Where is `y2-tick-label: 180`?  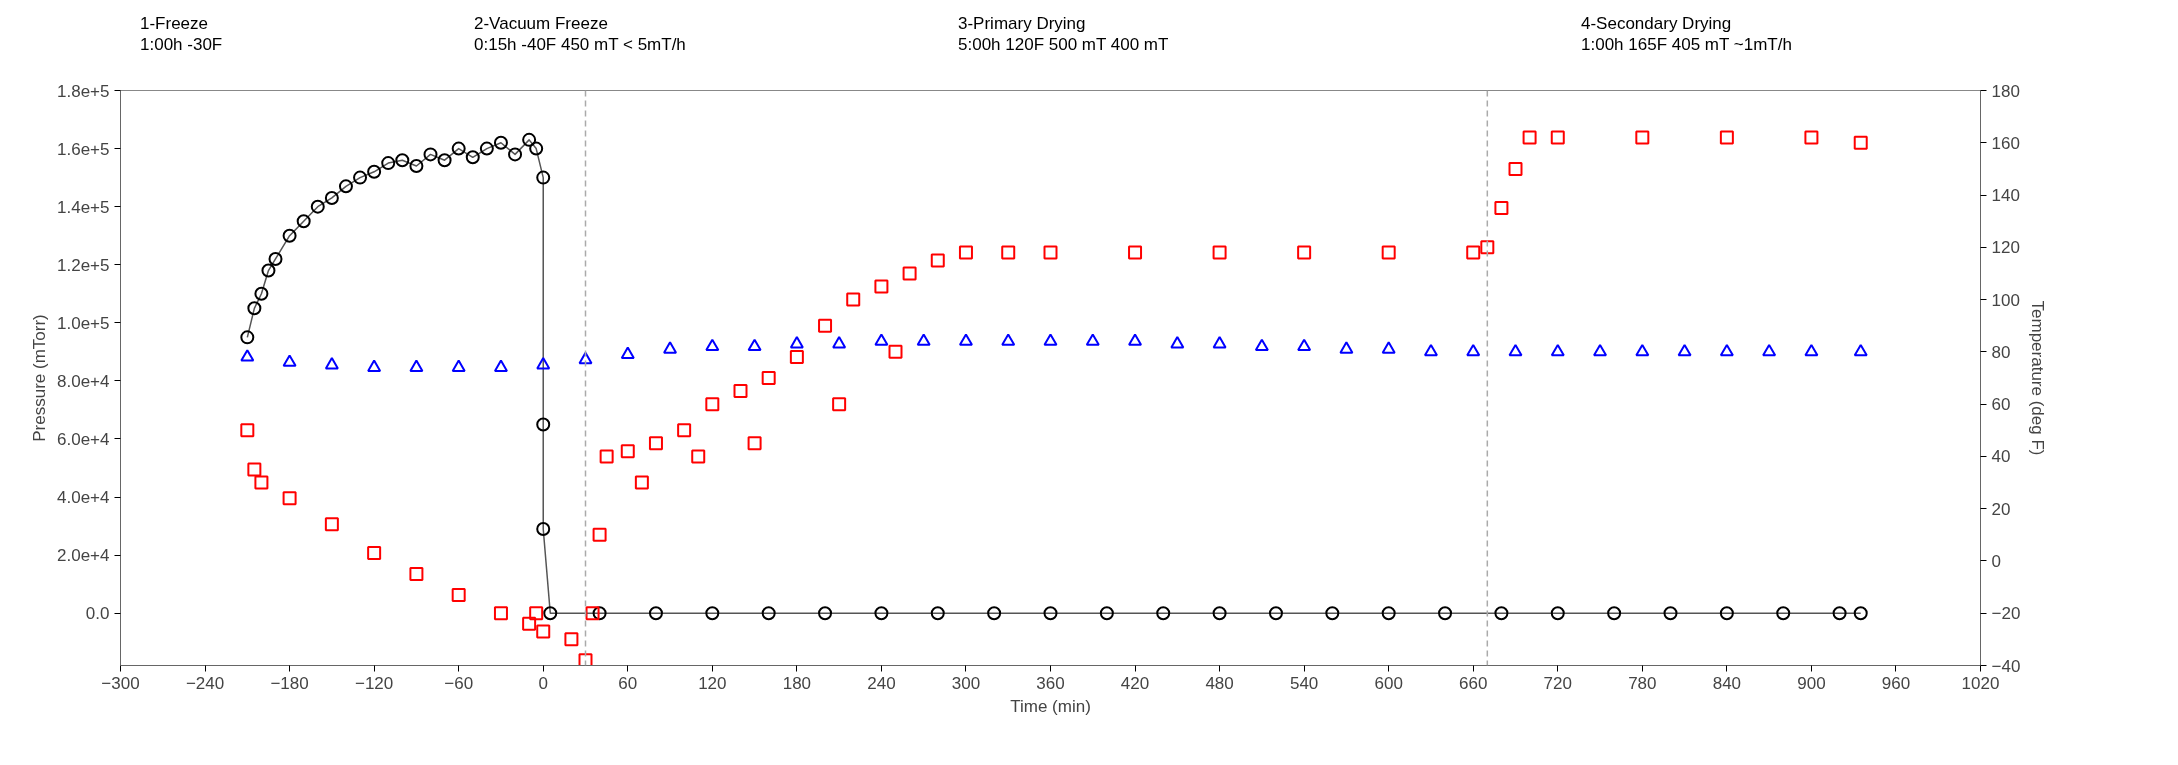 y2-tick-label: 180 is located at coordinates (2005, 91).